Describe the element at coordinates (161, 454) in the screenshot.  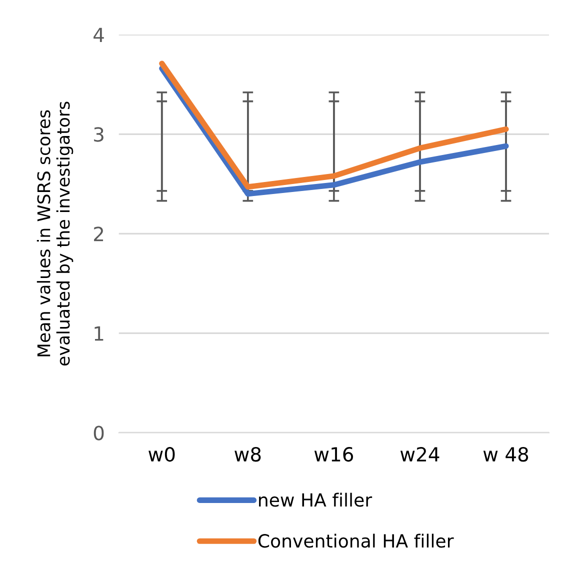
I see `x-tick-label: w0` at that location.